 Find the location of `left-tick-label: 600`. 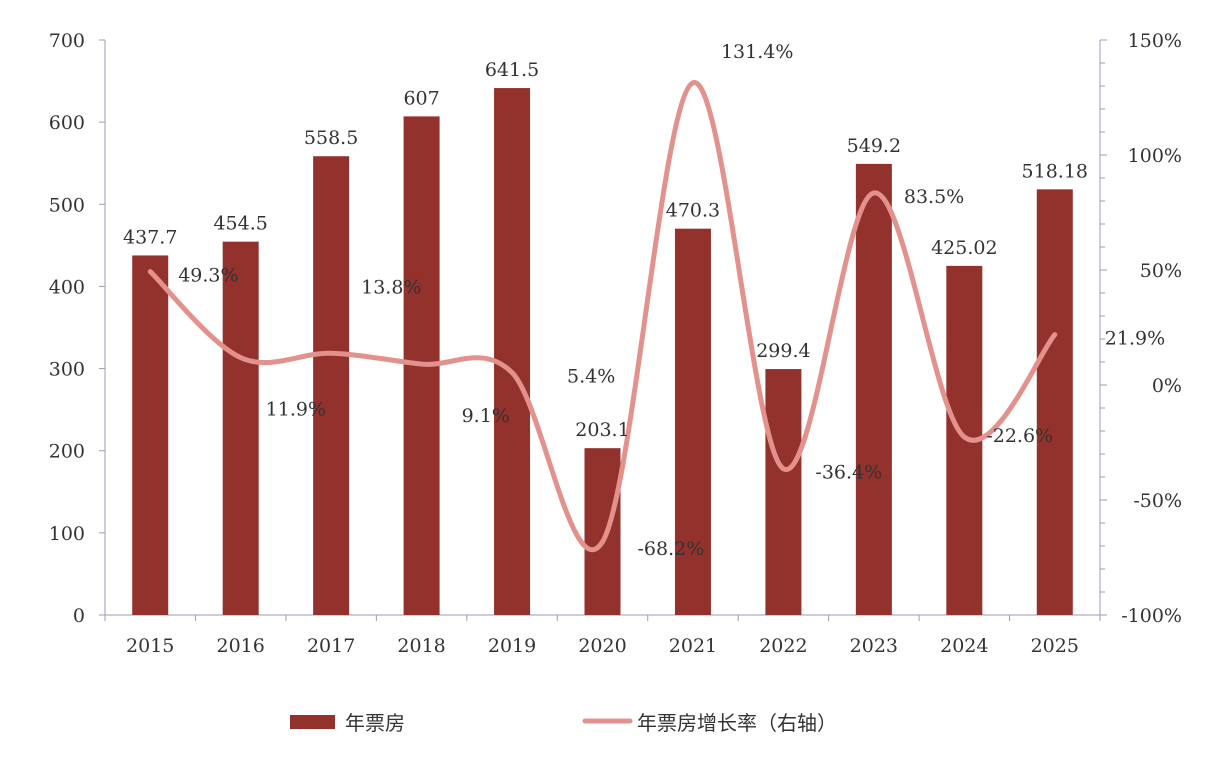

left-tick-label: 600 is located at coordinates (67, 123).